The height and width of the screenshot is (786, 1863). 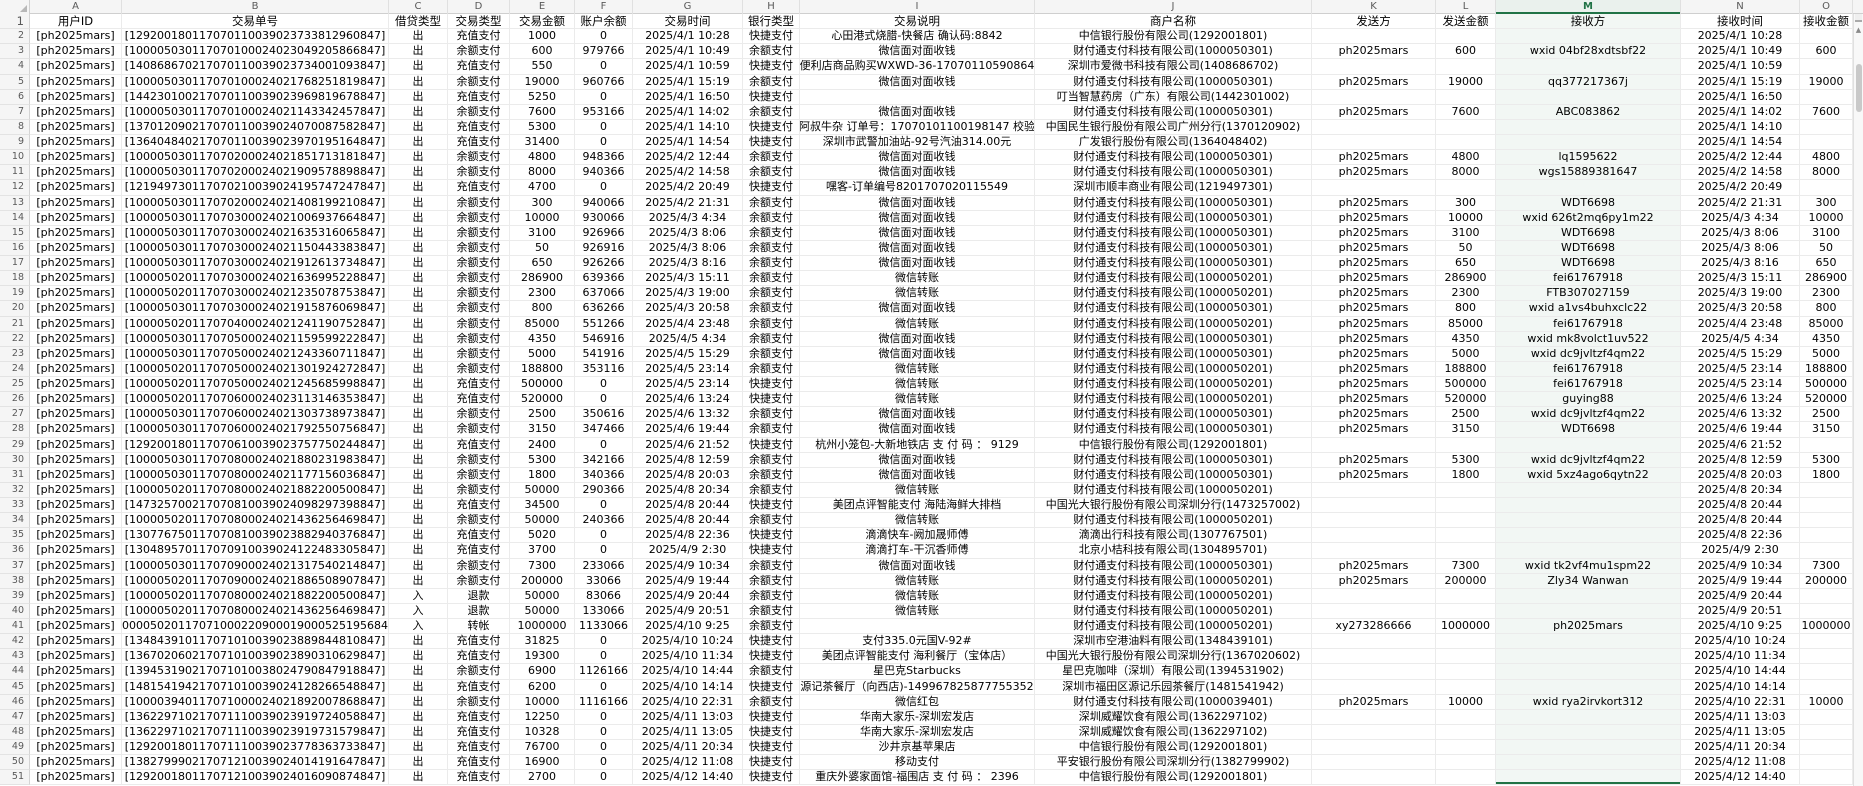 I want to click on cell-H28: 余额支付, so click(x=771, y=430).